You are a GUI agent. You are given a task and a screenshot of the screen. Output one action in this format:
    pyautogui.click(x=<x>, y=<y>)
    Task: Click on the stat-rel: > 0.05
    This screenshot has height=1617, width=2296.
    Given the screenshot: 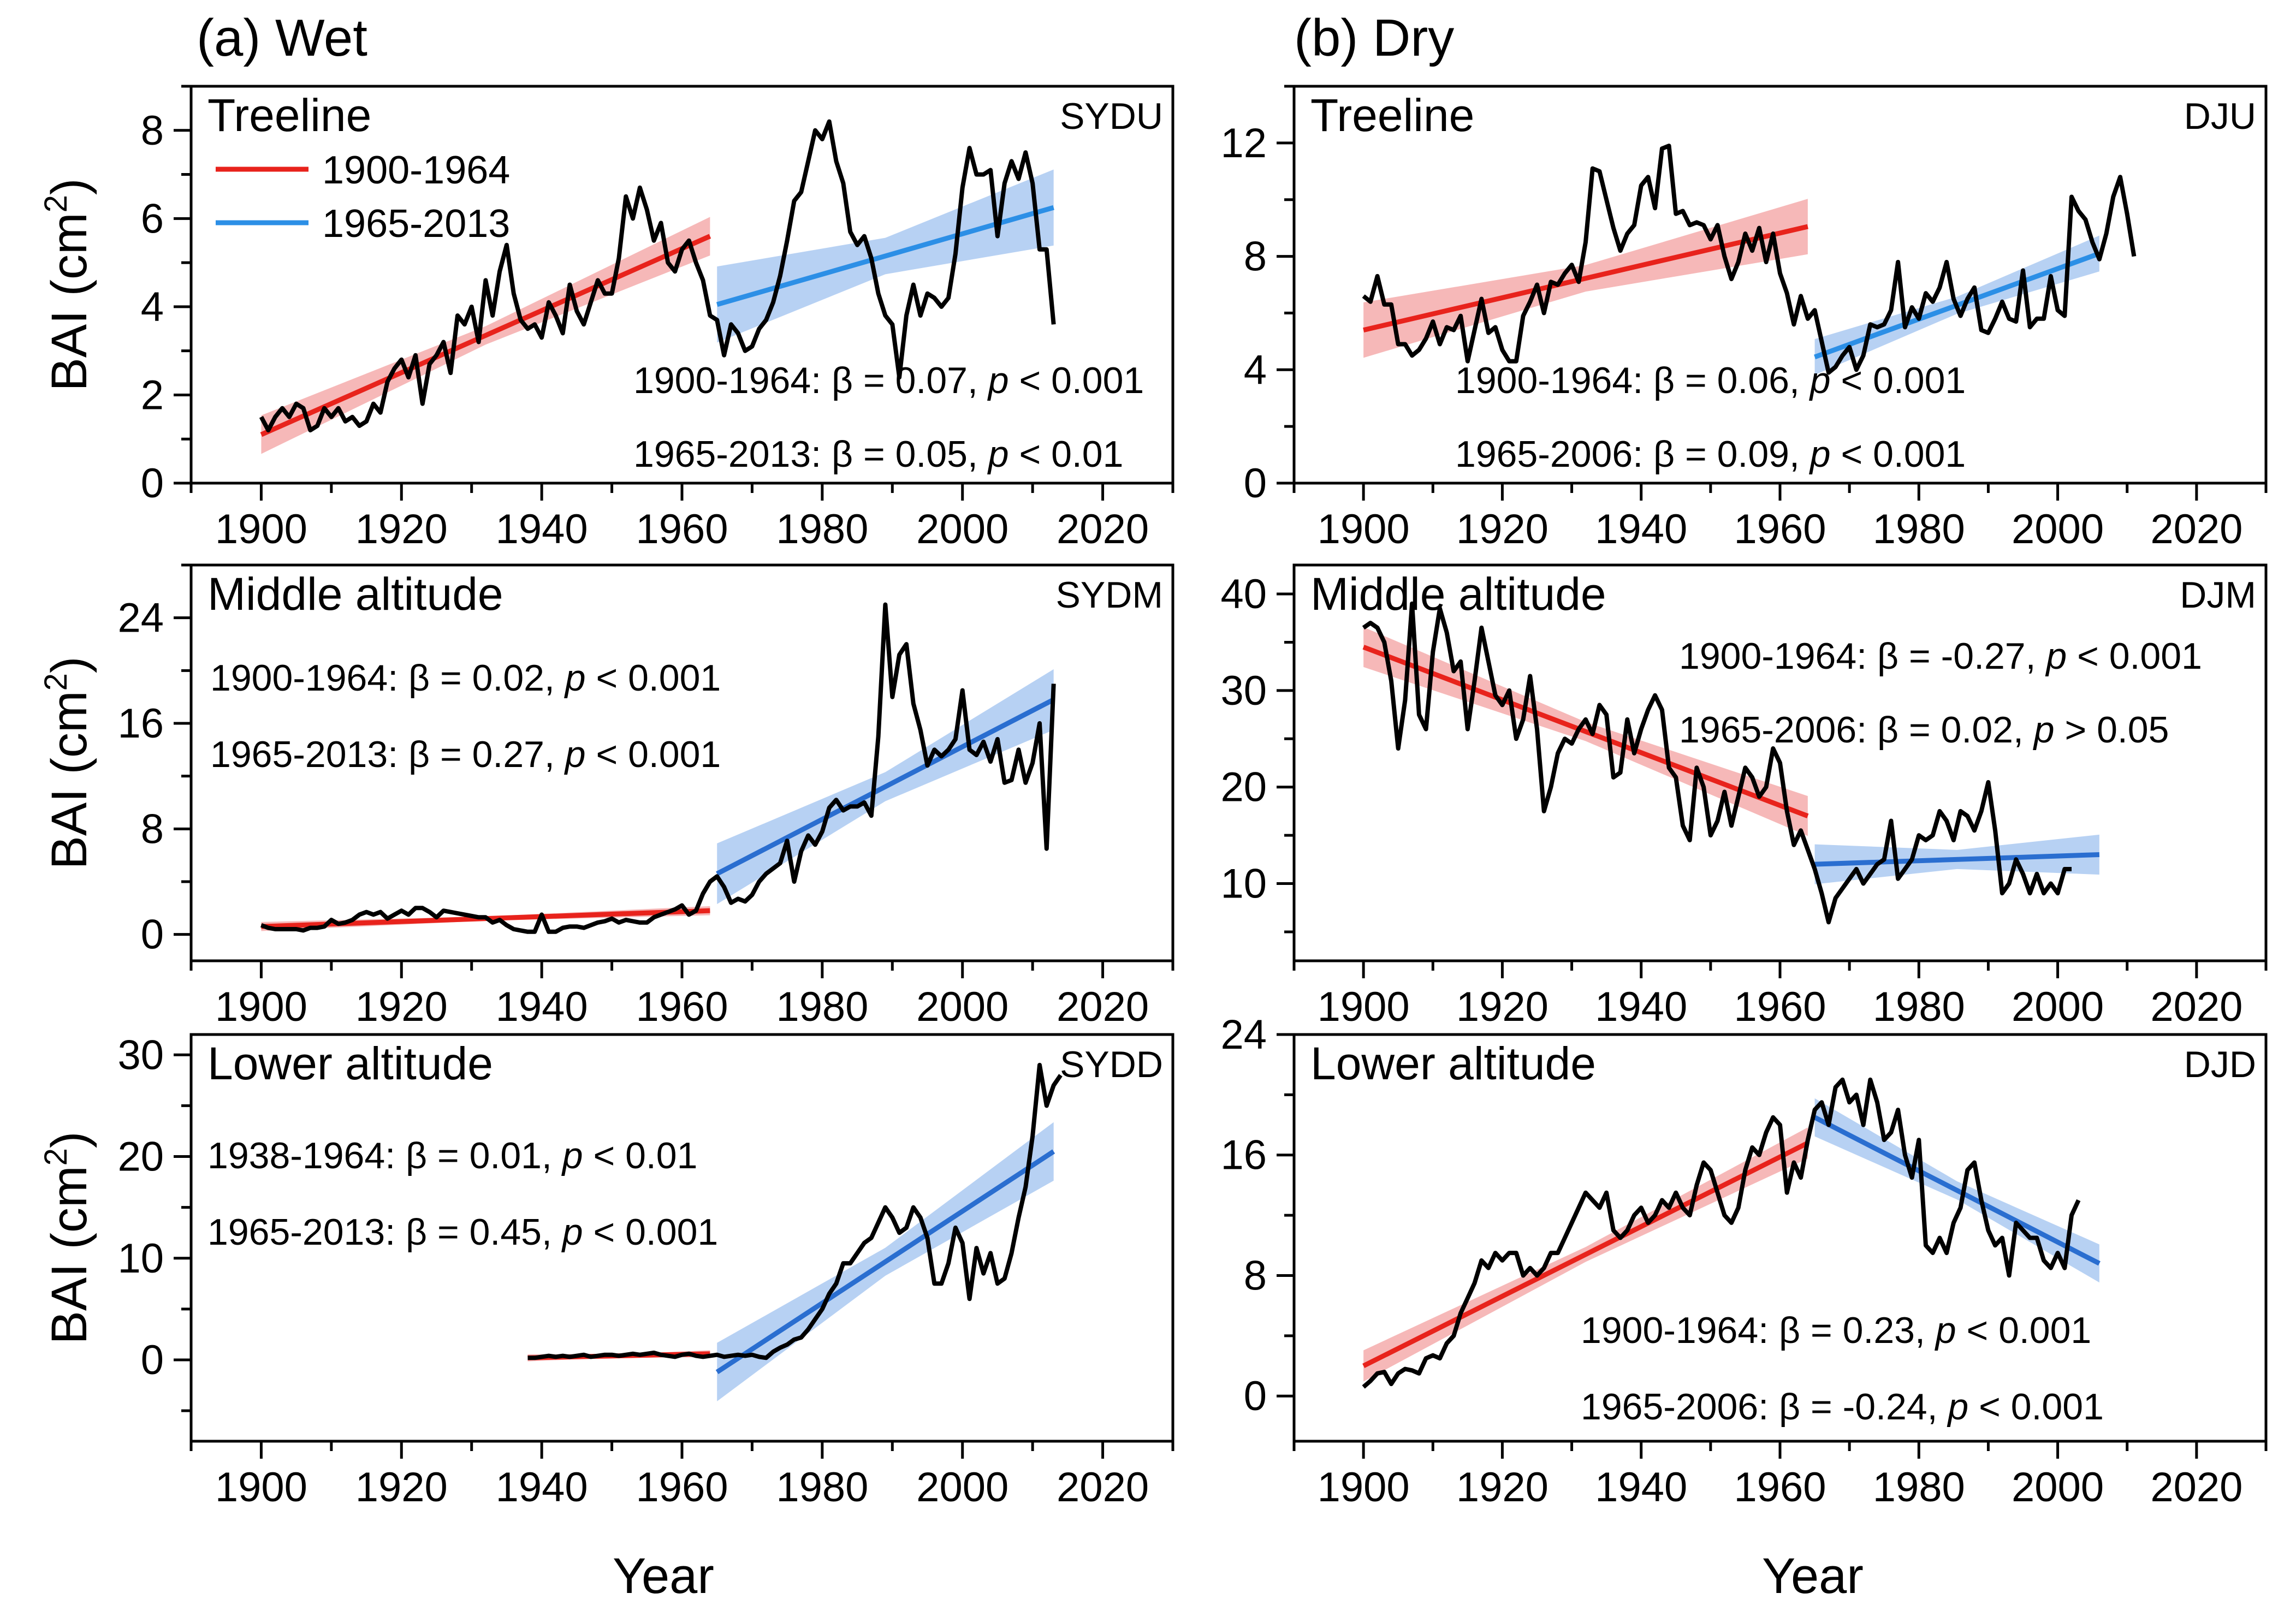 What is the action you would take?
    pyautogui.click(x=2112, y=730)
    